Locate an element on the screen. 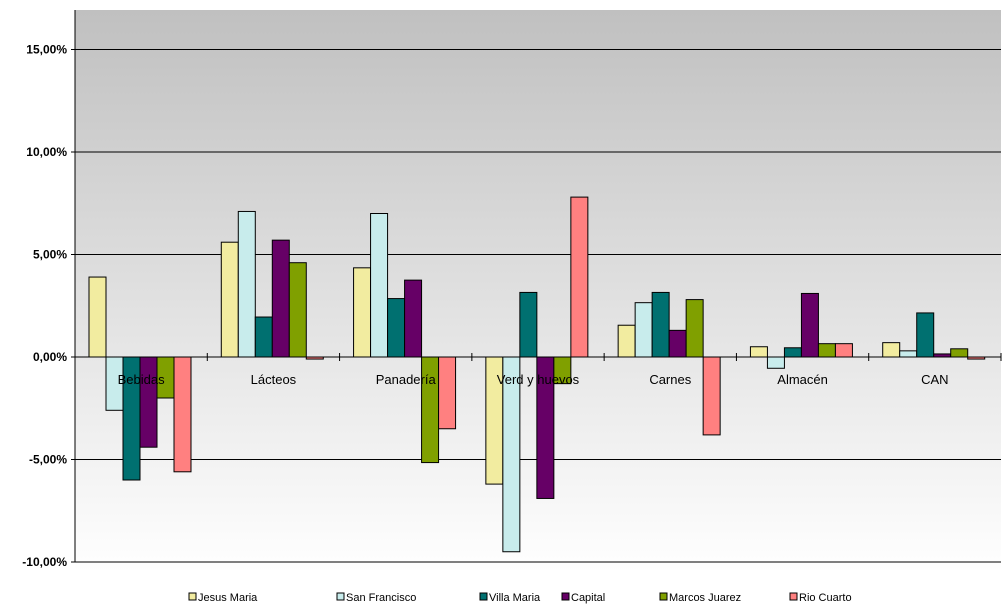  y-tick-label: -10,00% is located at coordinates (44, 562).